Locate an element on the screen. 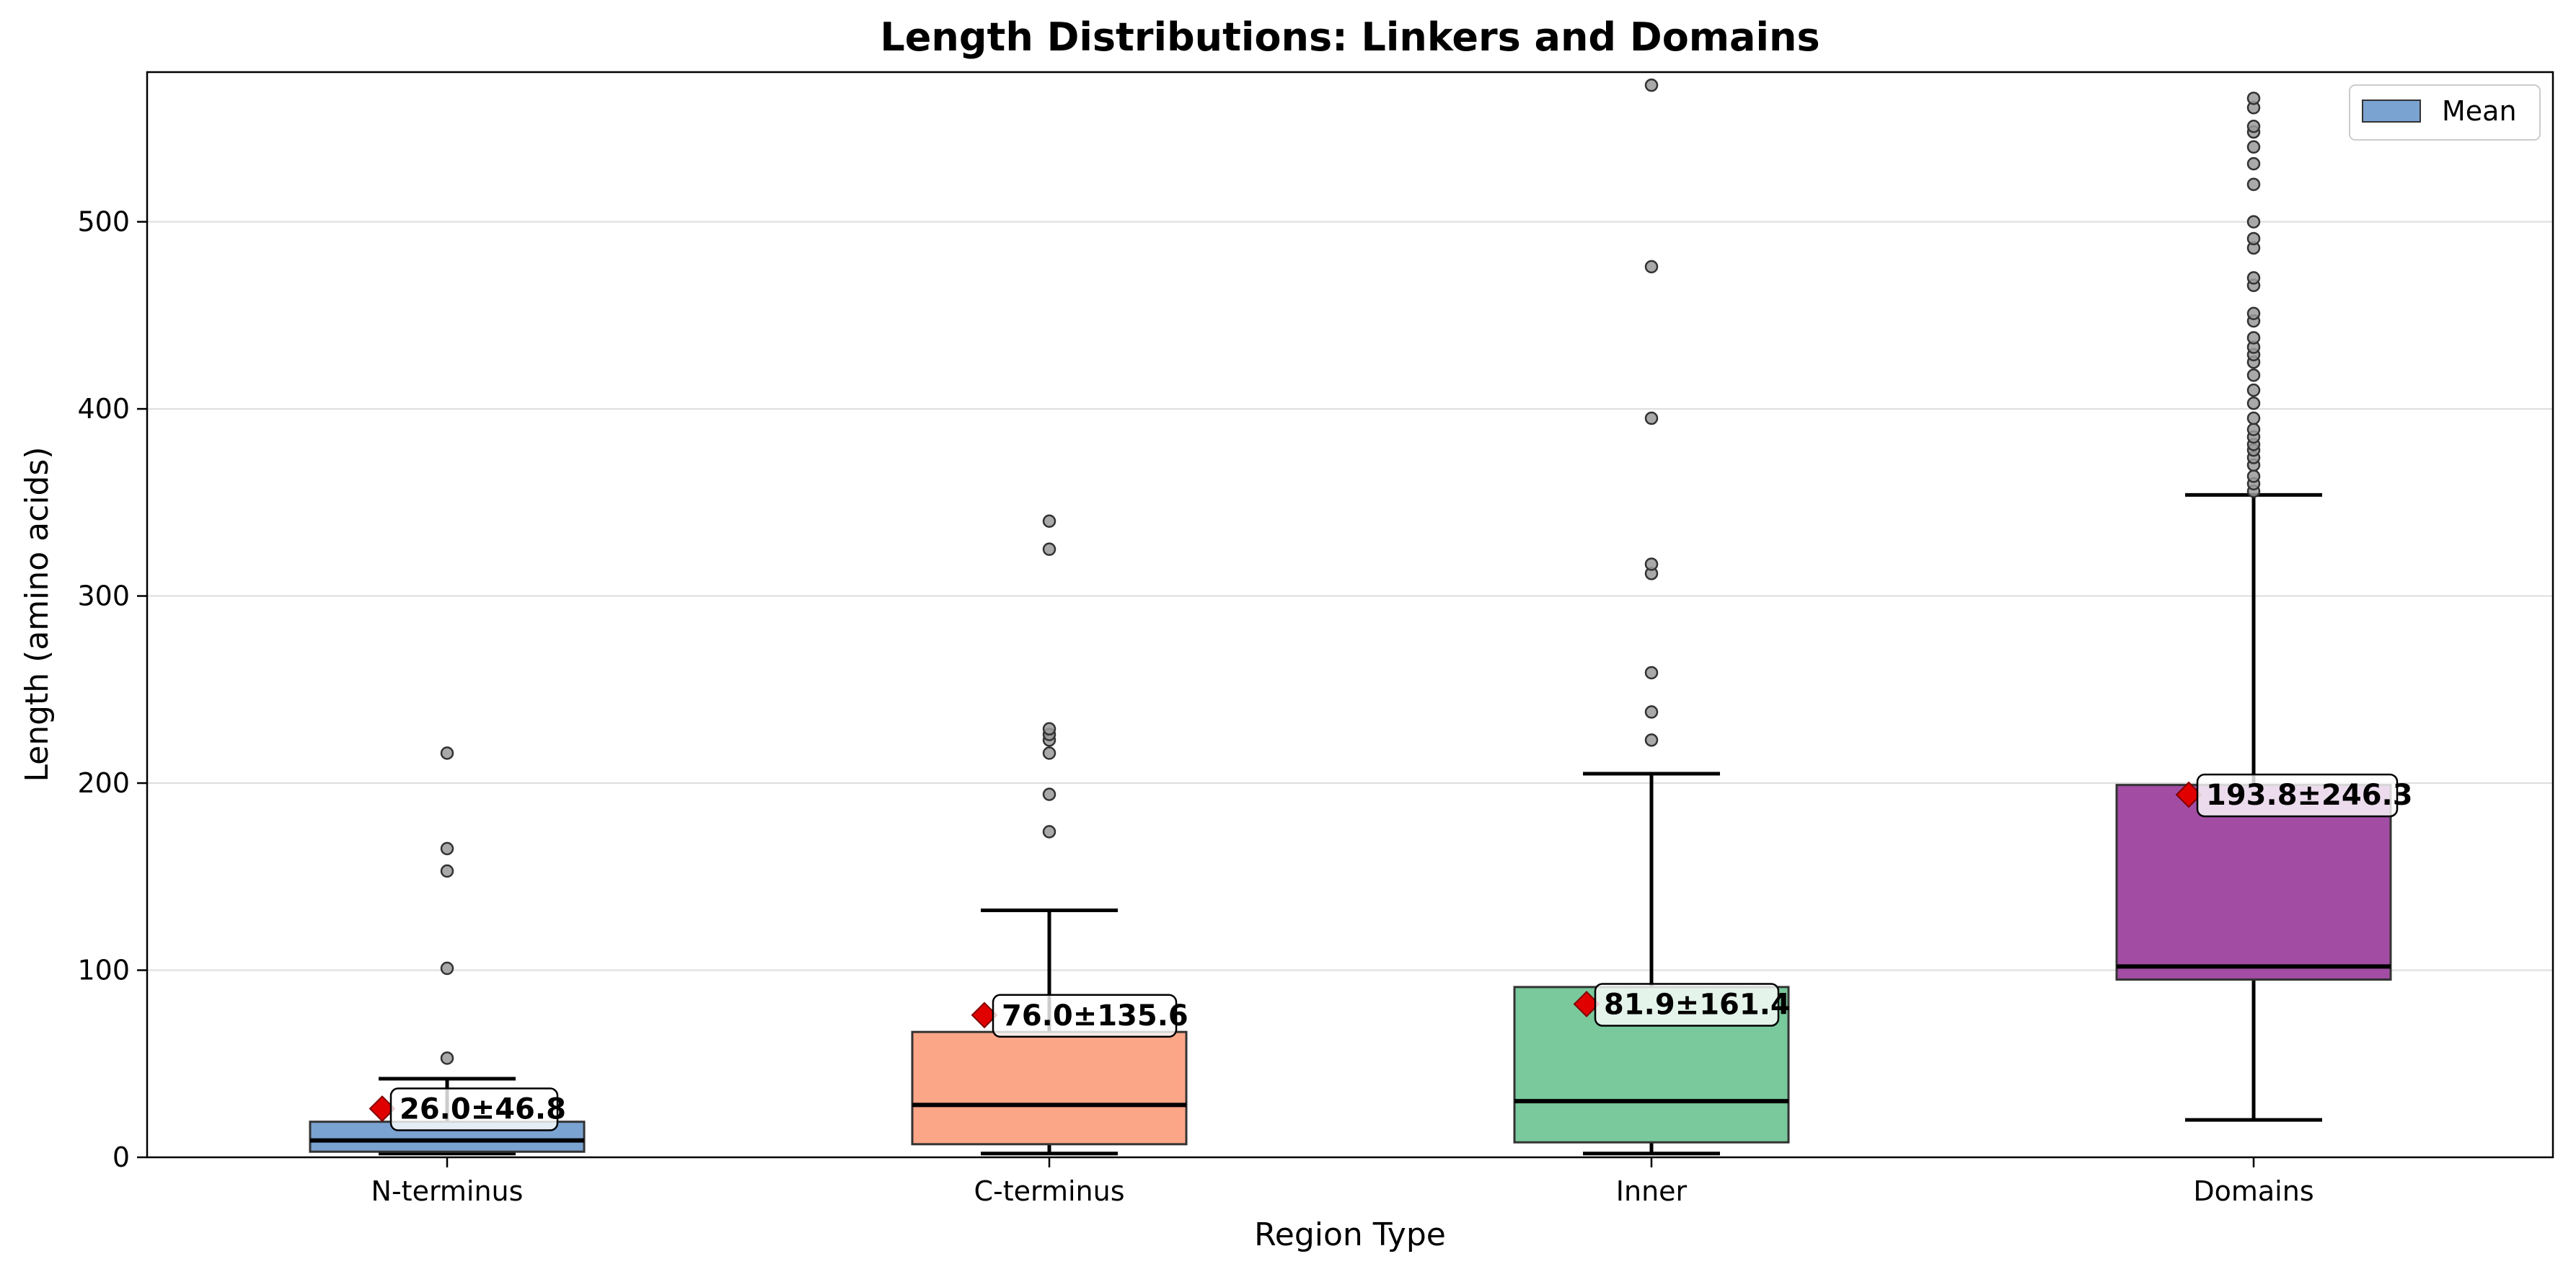  y-axis-label: Length (amino acids) is located at coordinates (37, 614).